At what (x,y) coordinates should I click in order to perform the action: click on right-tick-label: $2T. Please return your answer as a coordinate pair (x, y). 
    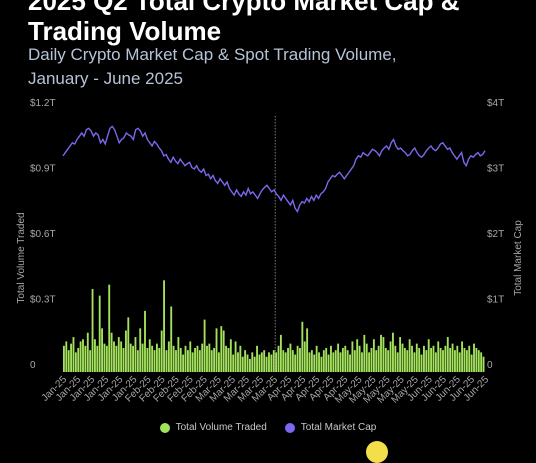
    Looking at the image, I should click on (495, 234).